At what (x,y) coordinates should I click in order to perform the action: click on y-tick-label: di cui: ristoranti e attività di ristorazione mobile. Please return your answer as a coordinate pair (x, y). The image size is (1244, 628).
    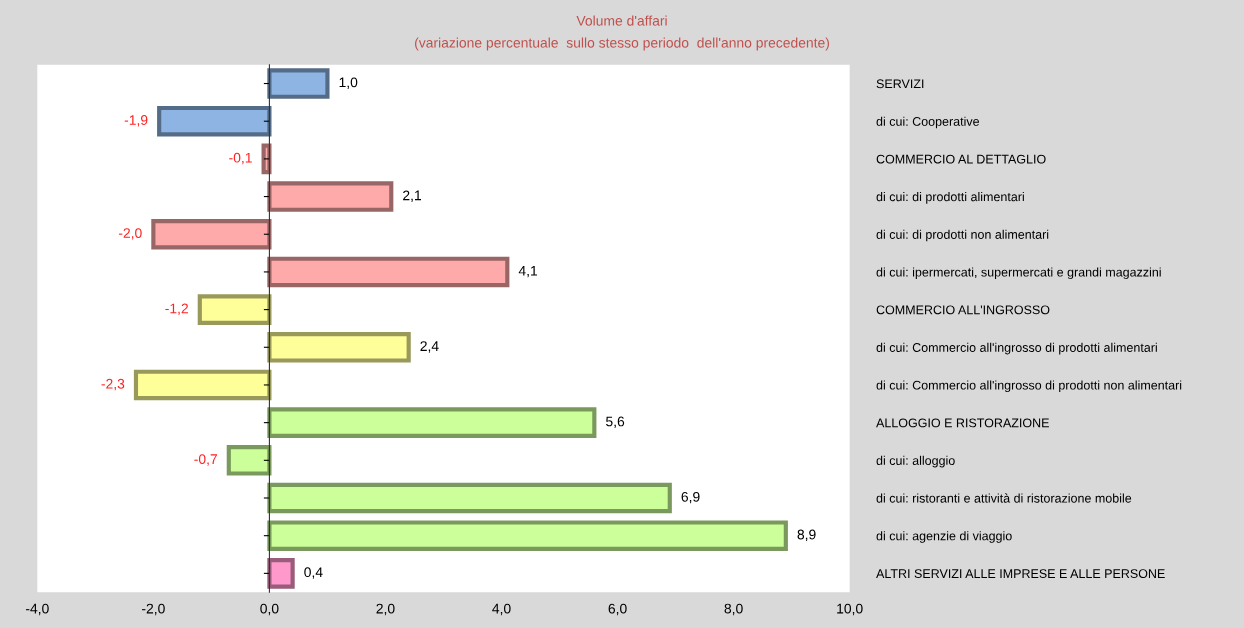
    Looking at the image, I should click on (1004, 498).